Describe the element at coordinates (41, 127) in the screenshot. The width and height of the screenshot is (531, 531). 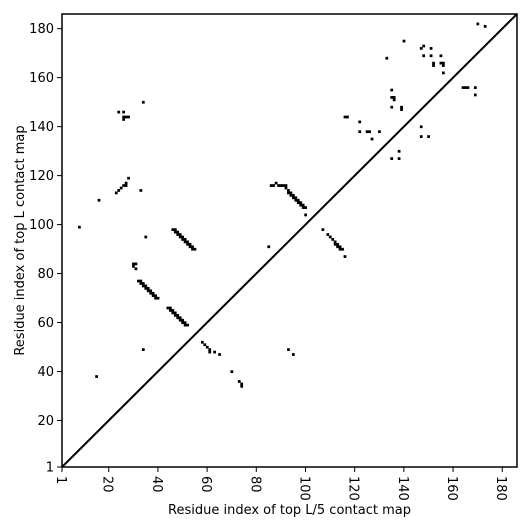
I see `y-tick-label: 140` at that location.